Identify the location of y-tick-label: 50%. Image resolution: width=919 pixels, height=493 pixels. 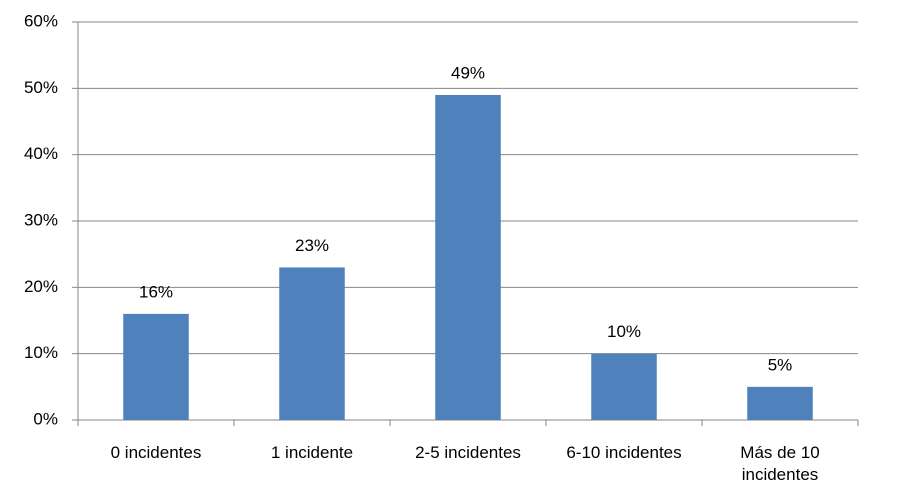
(41, 87).